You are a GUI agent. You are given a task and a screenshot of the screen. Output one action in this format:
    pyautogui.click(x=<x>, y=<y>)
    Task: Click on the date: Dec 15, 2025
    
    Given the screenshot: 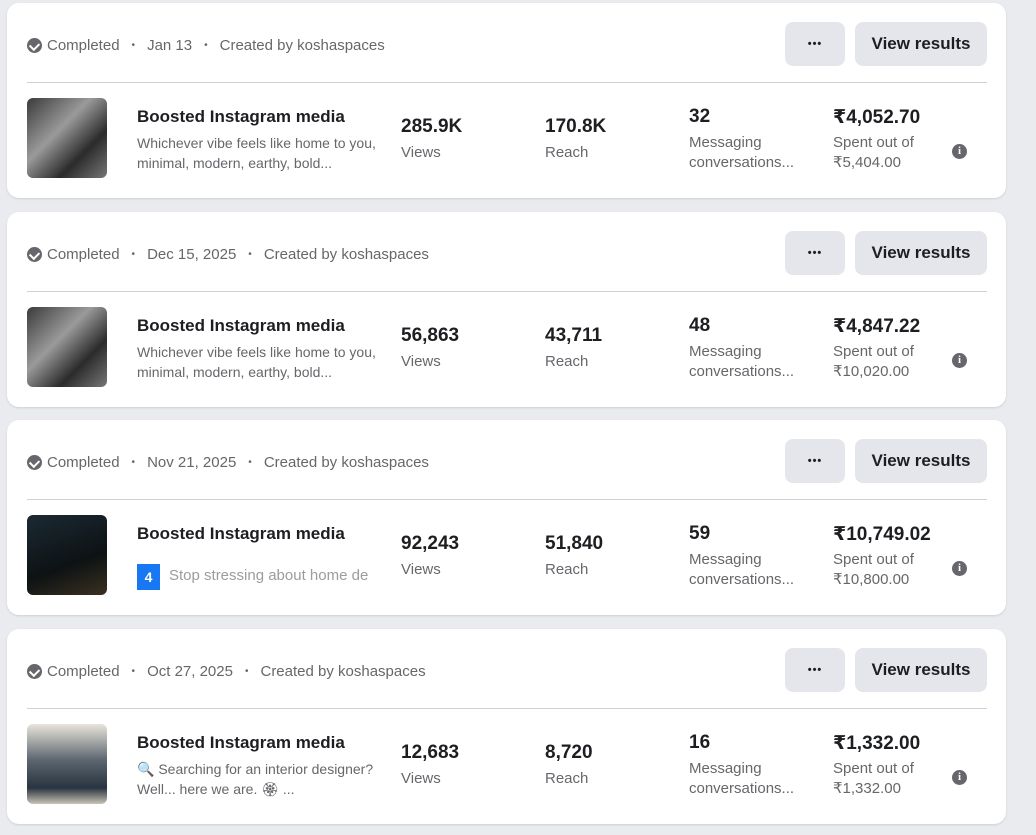 What is the action you would take?
    pyautogui.click(x=192, y=254)
    